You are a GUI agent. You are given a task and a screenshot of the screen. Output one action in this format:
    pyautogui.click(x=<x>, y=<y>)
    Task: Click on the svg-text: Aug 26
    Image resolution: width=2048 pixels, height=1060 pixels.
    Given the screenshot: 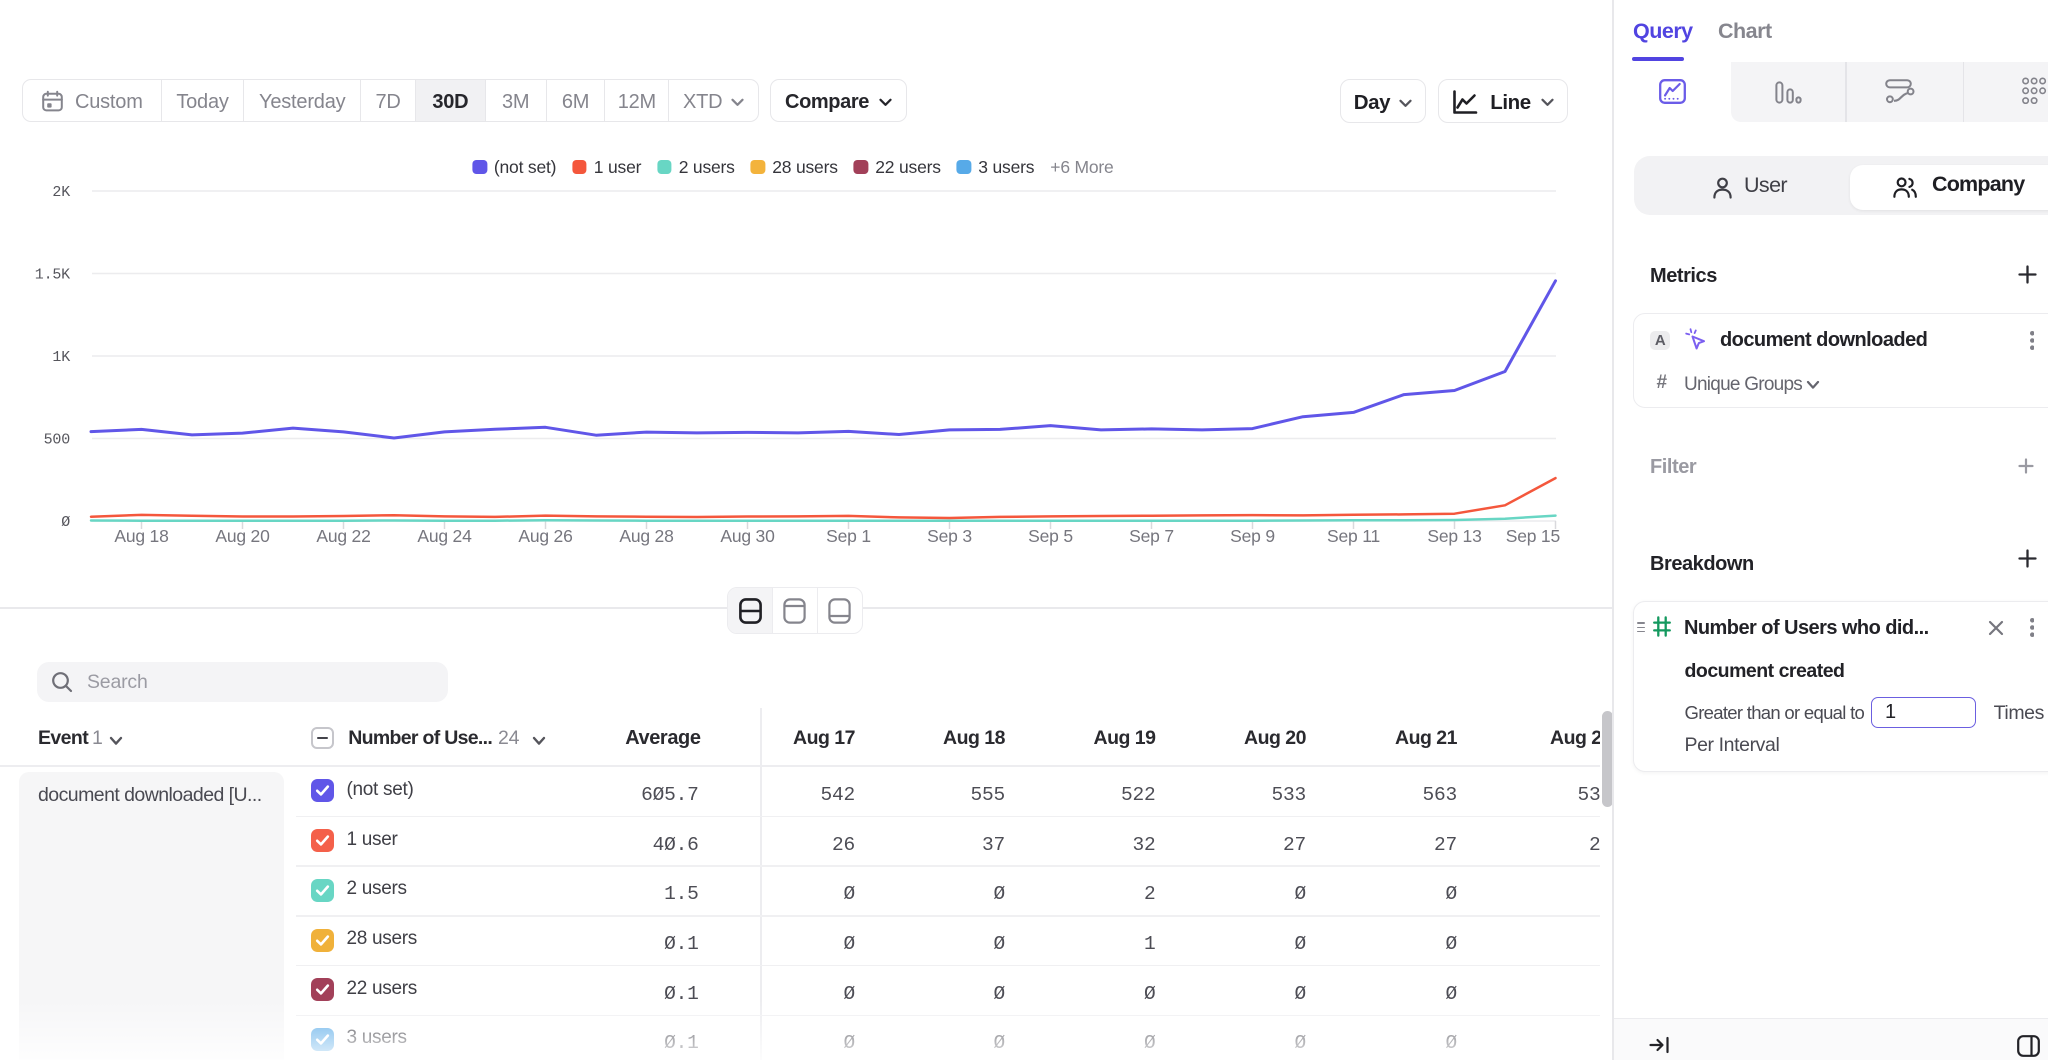 What is the action you would take?
    pyautogui.click(x=545, y=536)
    